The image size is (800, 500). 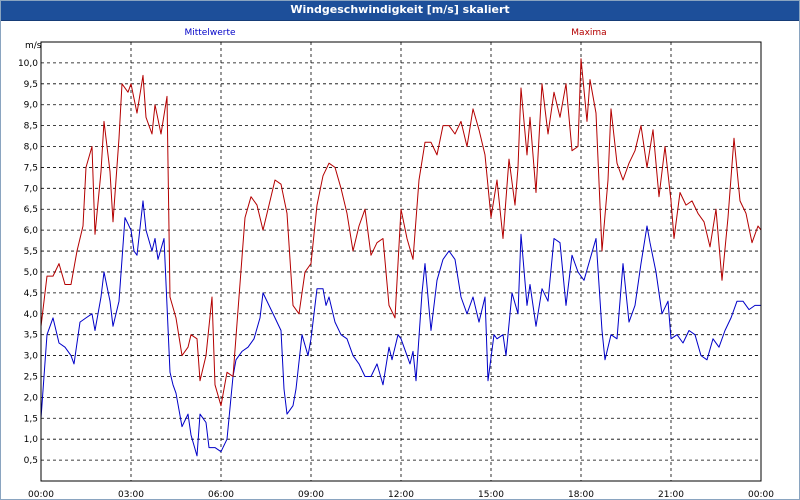 I want to click on y-tick-label: 0,5, so click(x=31, y=461).